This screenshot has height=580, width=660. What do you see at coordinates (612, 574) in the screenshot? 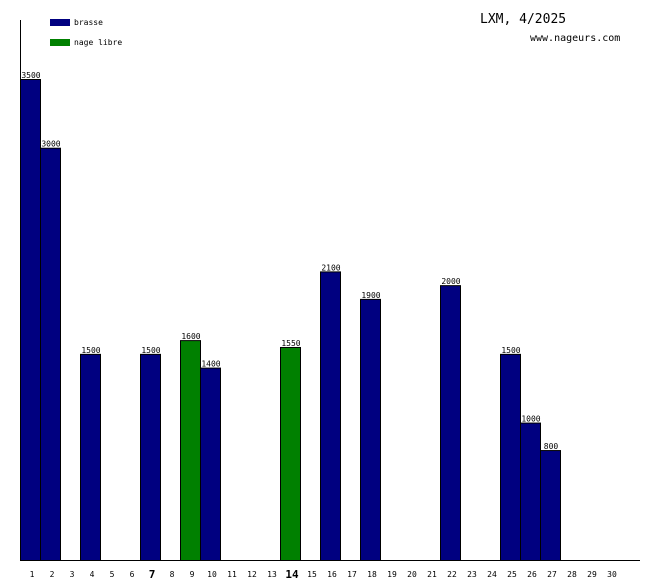
I see `x-tick-label: 30` at bounding box center [612, 574].